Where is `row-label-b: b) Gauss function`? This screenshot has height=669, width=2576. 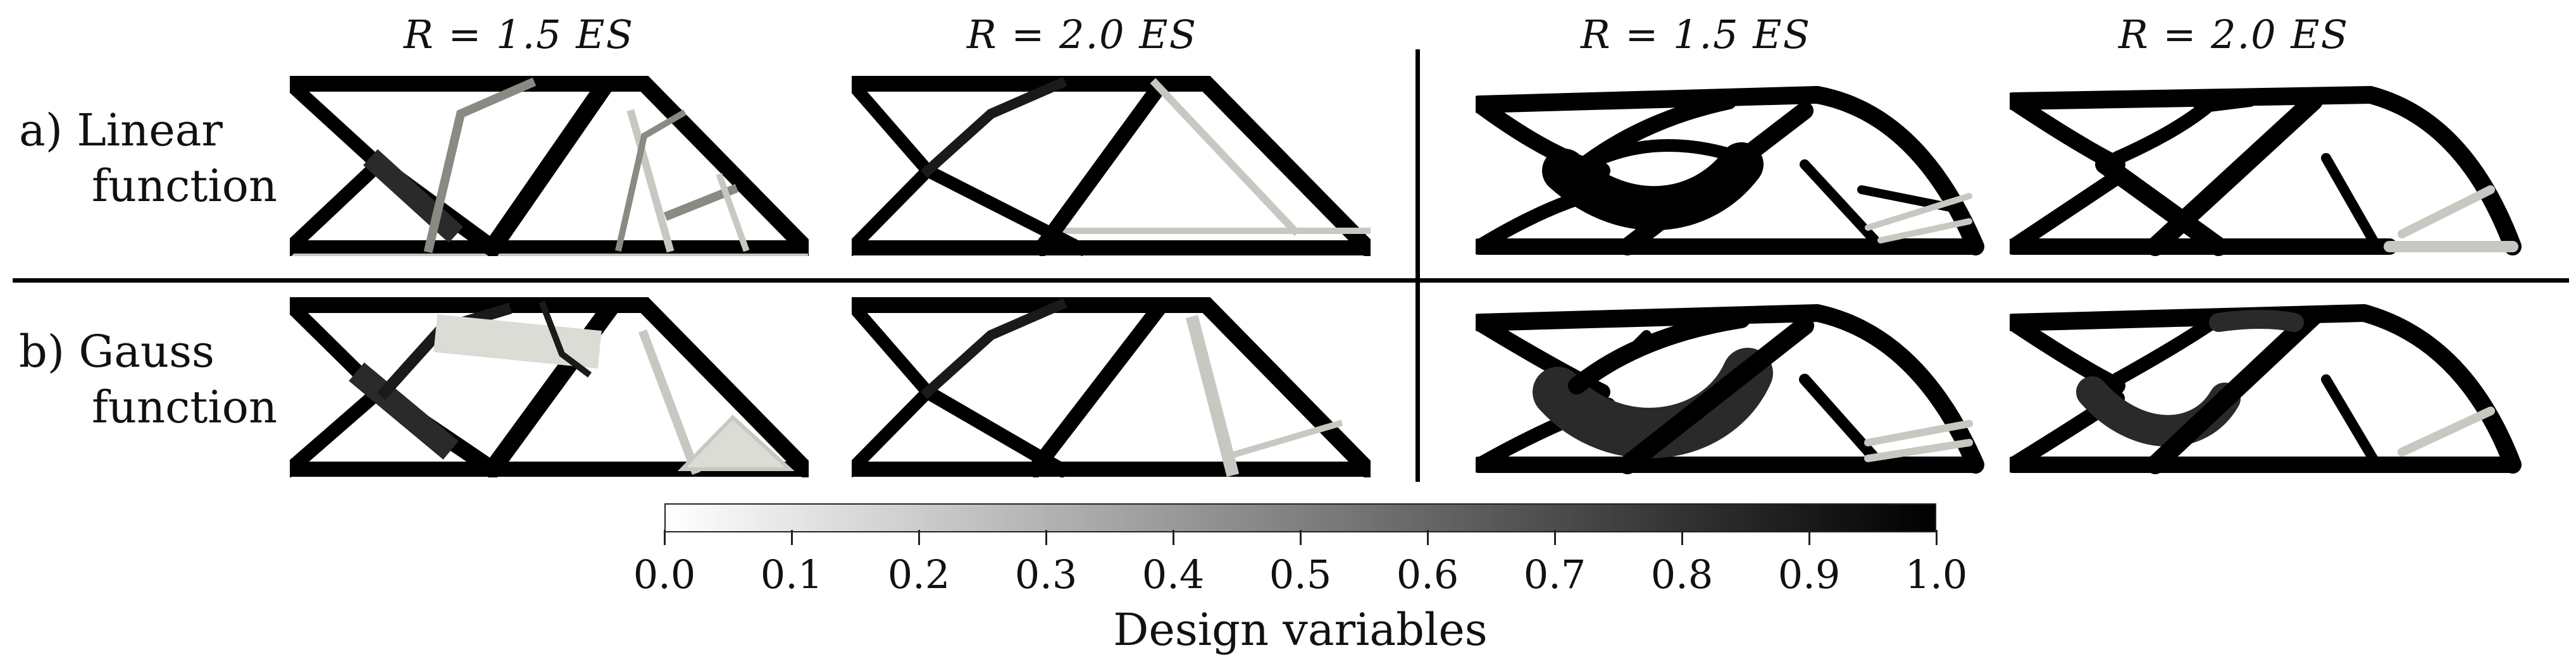
row-label-b: b) Gauss function is located at coordinates (148, 380).